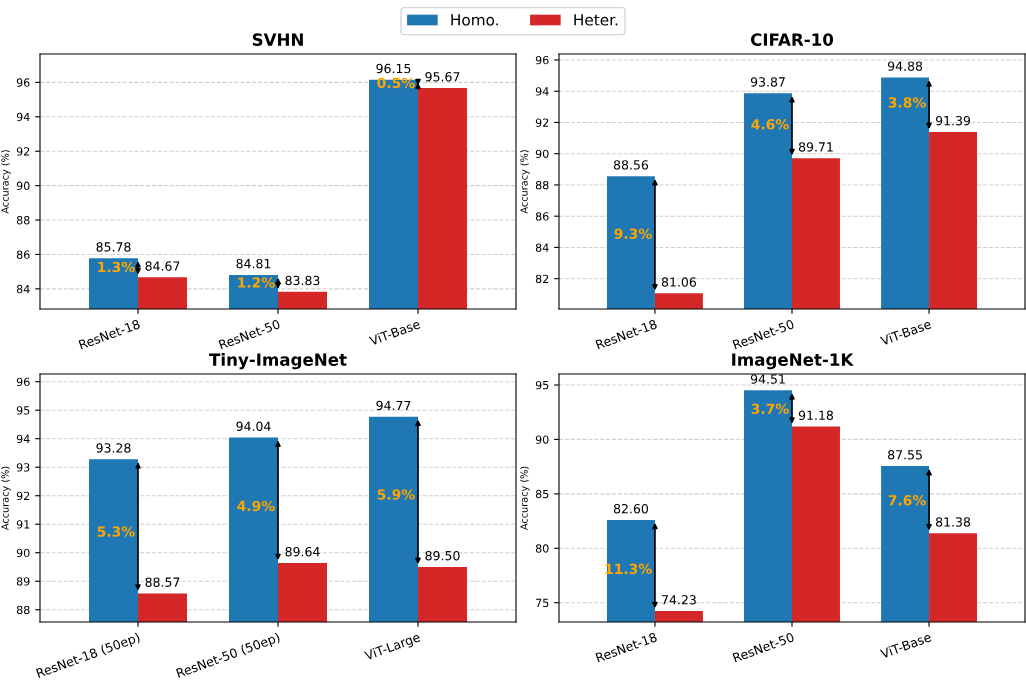  What do you see at coordinates (793, 361) in the screenshot?
I see `chart-title: ImageNet-1K` at bounding box center [793, 361].